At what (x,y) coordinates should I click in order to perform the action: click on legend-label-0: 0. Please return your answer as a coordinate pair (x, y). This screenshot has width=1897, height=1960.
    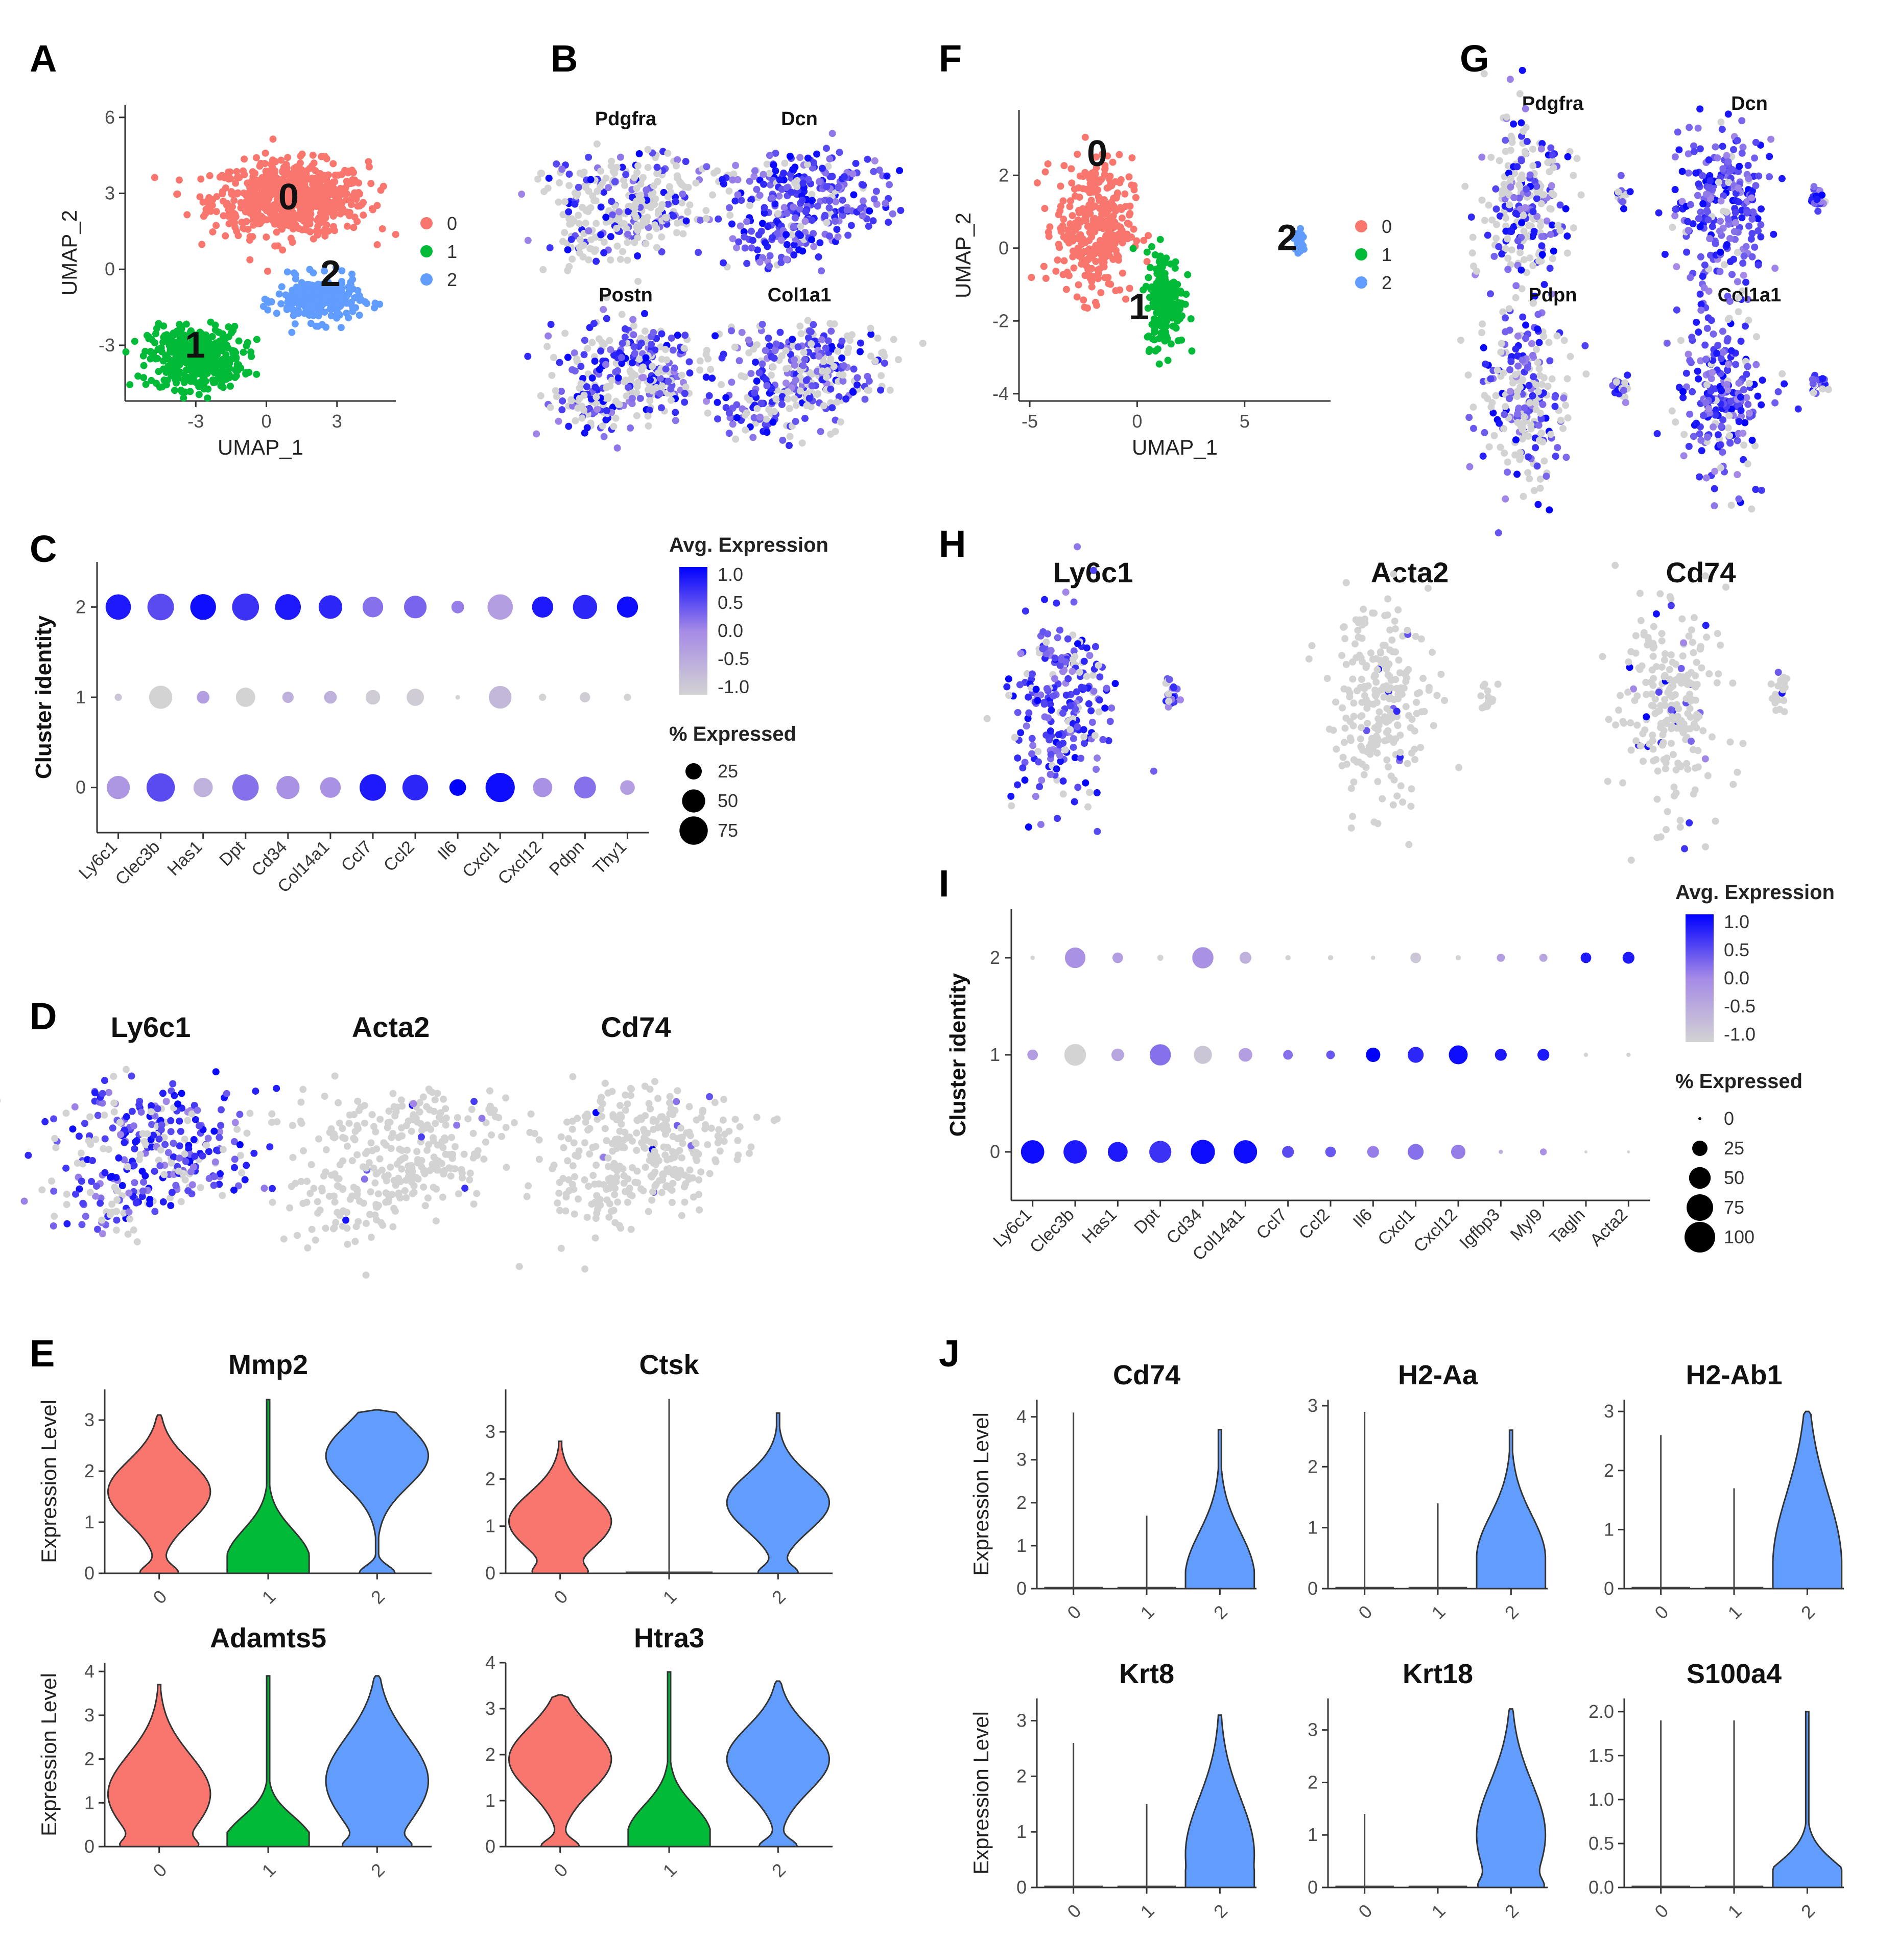
    Looking at the image, I should click on (452, 224).